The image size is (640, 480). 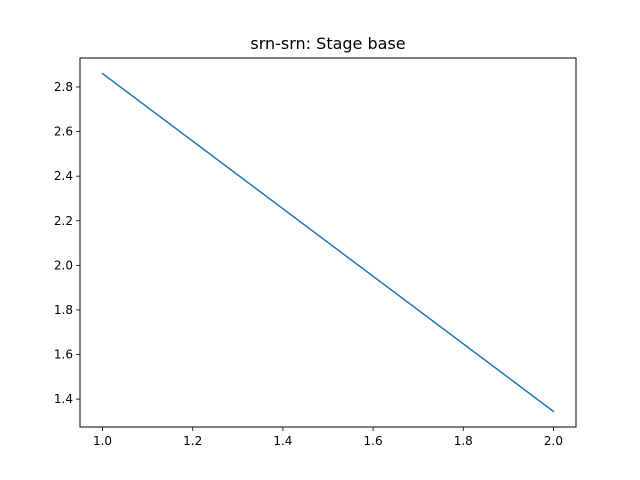 I want to click on y-tick-label: 1.8, so click(x=63, y=310).